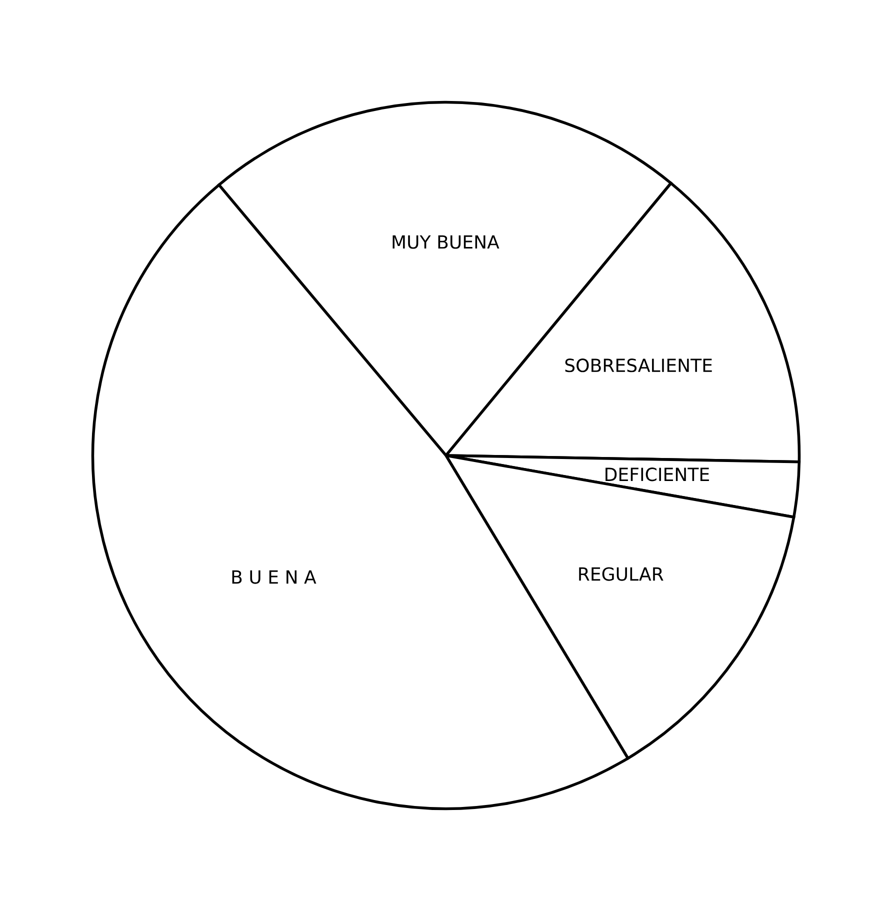 Image resolution: width=892 pixels, height=902 pixels. Describe the element at coordinates (657, 475) in the screenshot. I see `slice-label: DEFICIENTE` at that location.